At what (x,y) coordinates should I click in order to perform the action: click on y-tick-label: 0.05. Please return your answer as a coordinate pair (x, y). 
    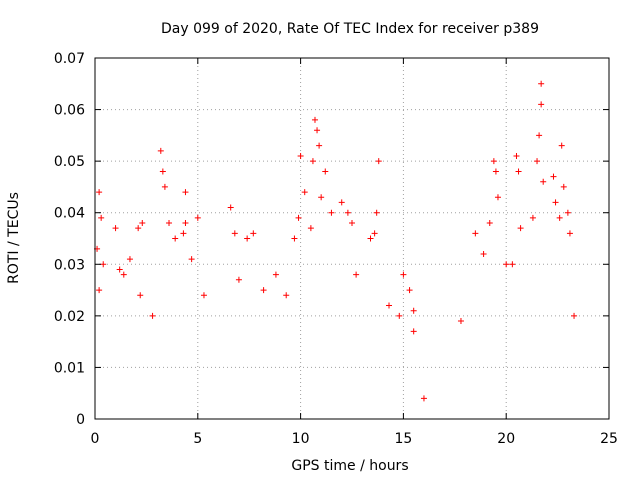
    Looking at the image, I should click on (69, 162).